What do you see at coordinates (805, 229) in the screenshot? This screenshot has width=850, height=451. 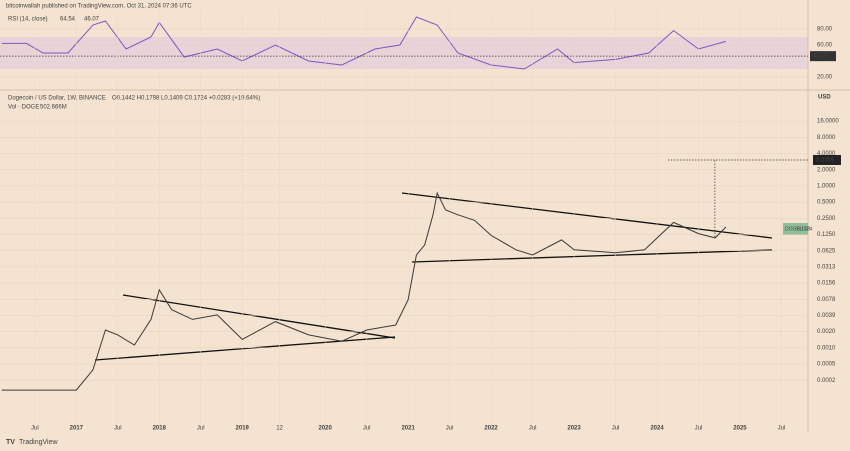 I see `last-price-label: 0.1724` at bounding box center [805, 229].